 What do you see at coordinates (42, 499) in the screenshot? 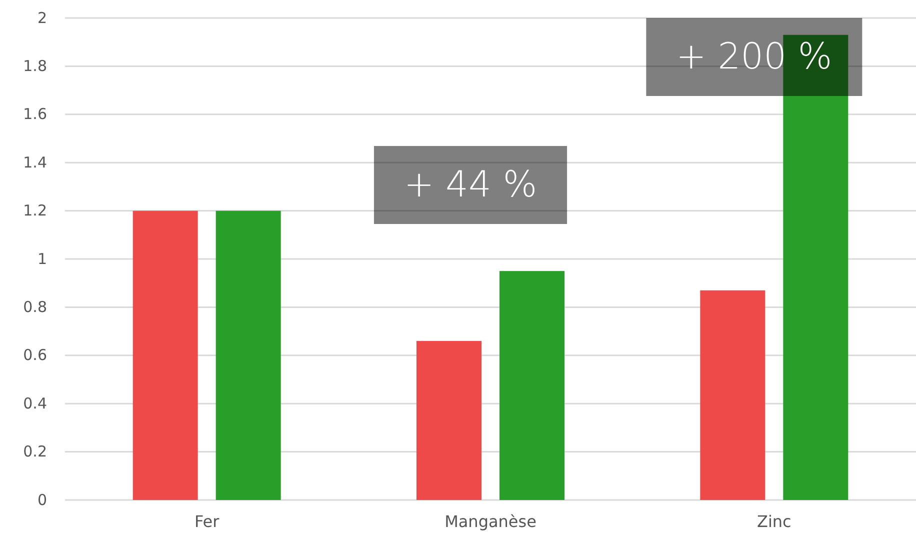
I see `y-tick-label: 0` at bounding box center [42, 499].